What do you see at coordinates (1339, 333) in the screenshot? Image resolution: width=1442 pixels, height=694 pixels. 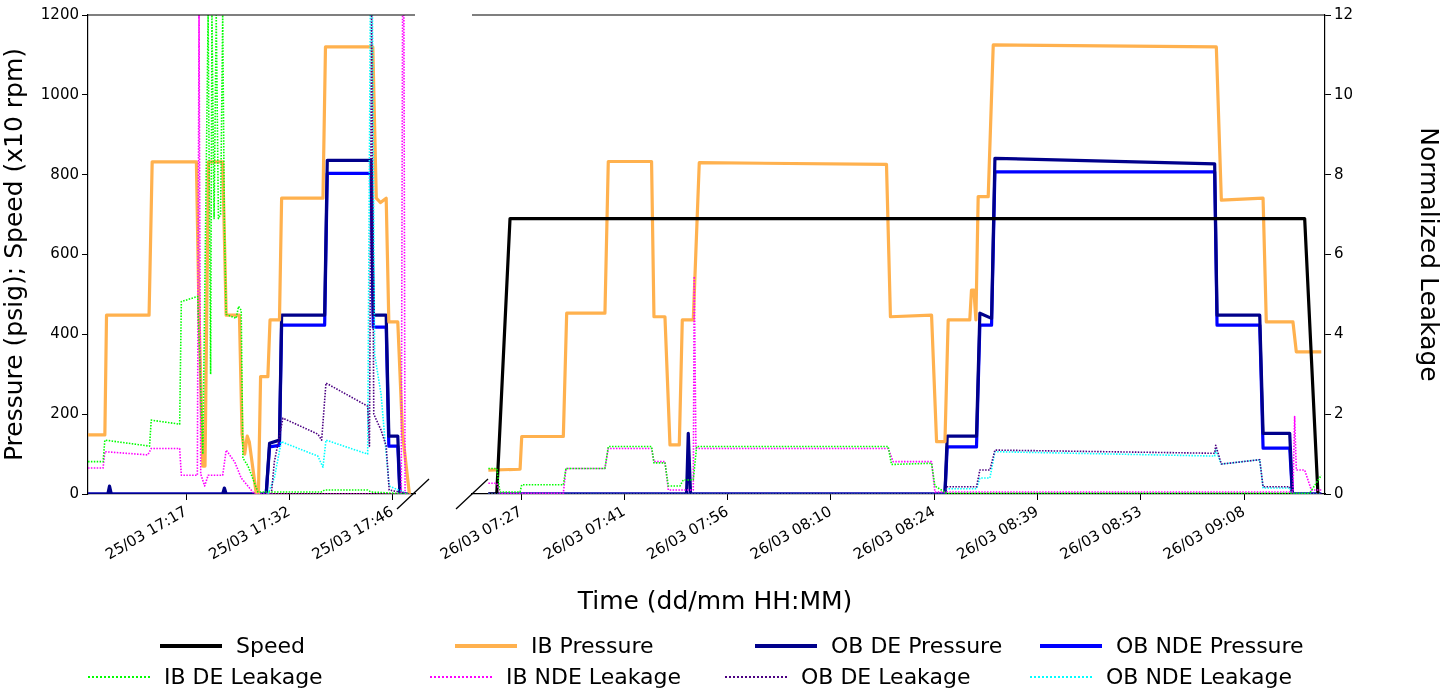 I see `y2-tick-label: 4` at bounding box center [1339, 333].